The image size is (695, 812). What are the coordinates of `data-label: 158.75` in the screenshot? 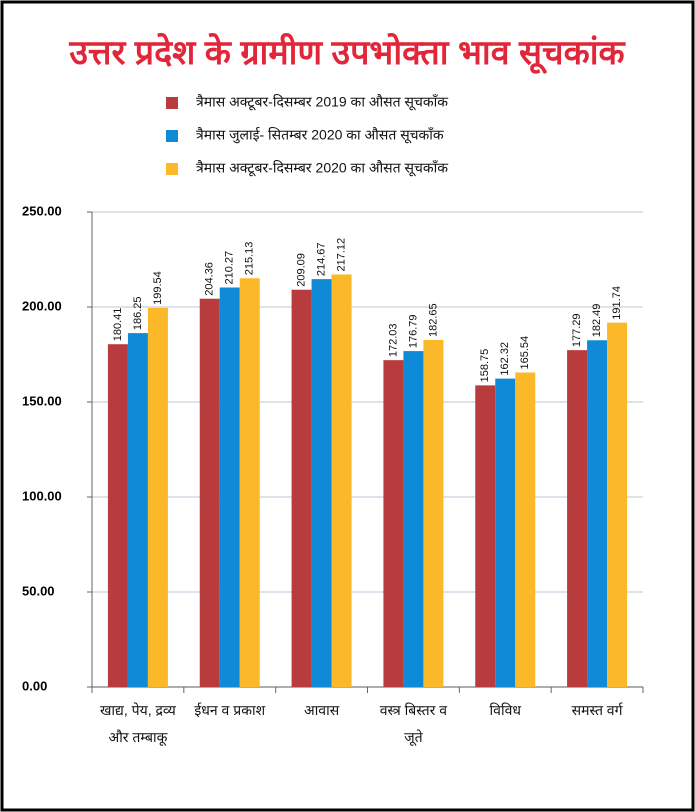 It's located at (485, 366).